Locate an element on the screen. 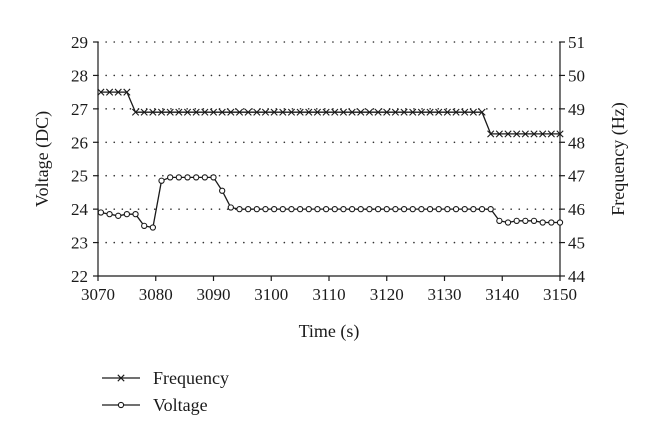  legend: Frequency Voltage is located at coordinates (165, 391).